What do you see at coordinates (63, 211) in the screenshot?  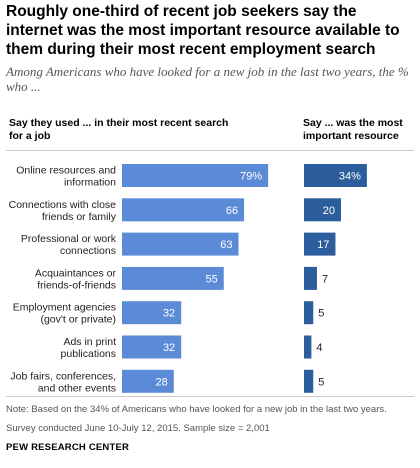 I see `category-label: Connections with close friends or family` at bounding box center [63, 211].